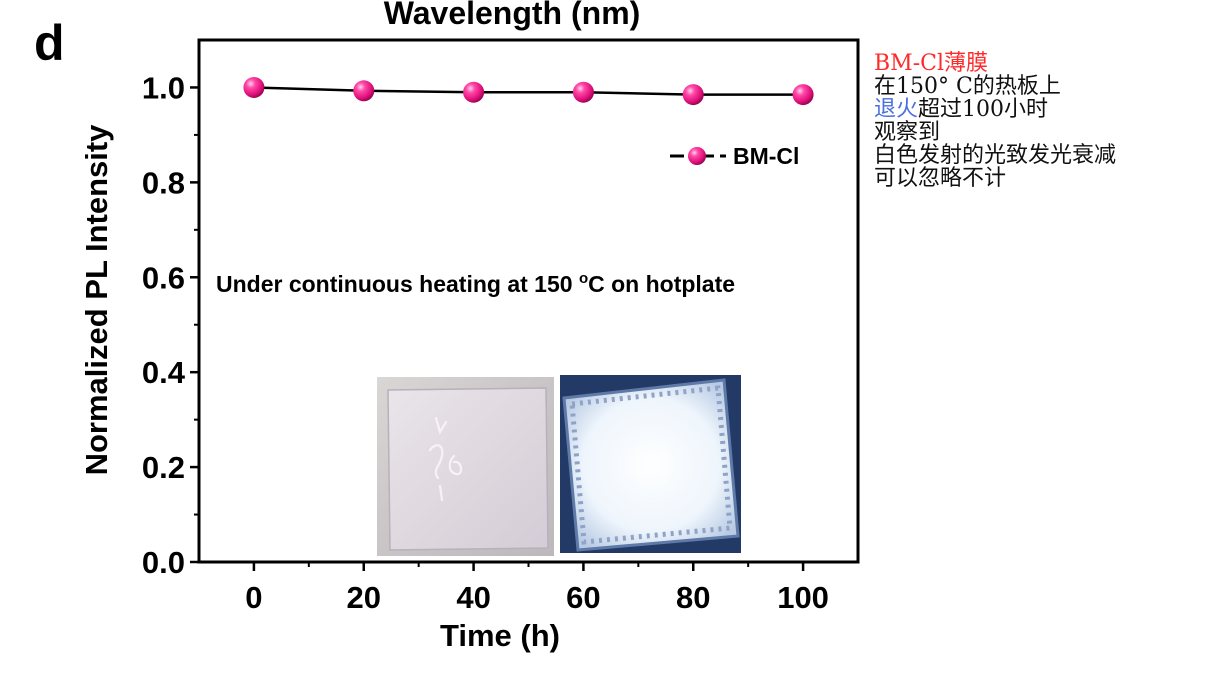 The width and height of the screenshot is (1216, 686). Describe the element at coordinates (163, 562) in the screenshot. I see `y-tick-label: 0.0` at that location.